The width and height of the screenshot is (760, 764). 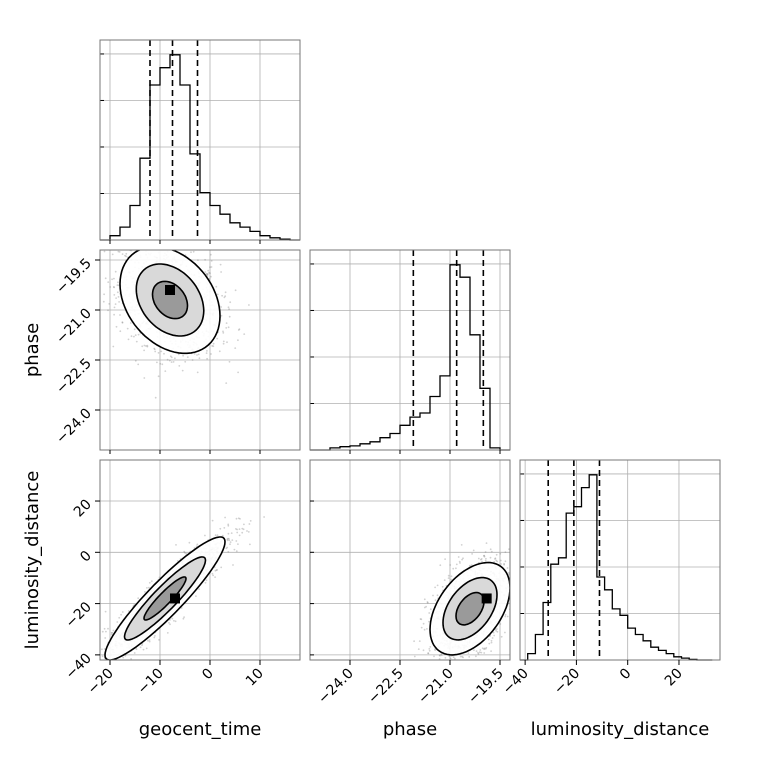 What do you see at coordinates (196, 564) in the screenshot?
I see `scatter-panel-geocent_time-vs-luminosity_distance` at bounding box center [196, 564].